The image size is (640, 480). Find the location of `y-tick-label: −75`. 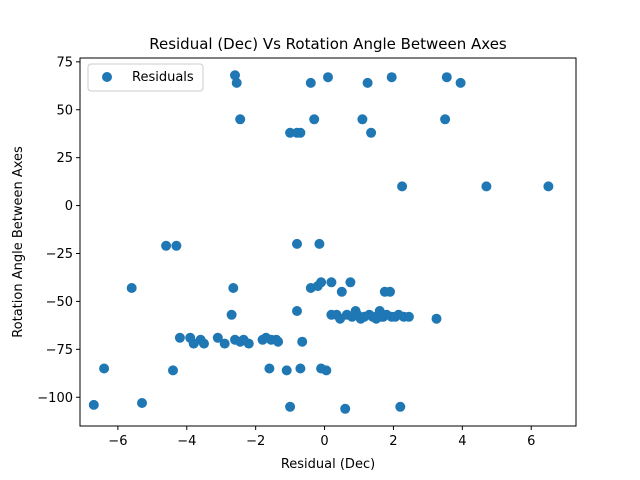

y-tick-label: −75 is located at coordinates (59, 350).